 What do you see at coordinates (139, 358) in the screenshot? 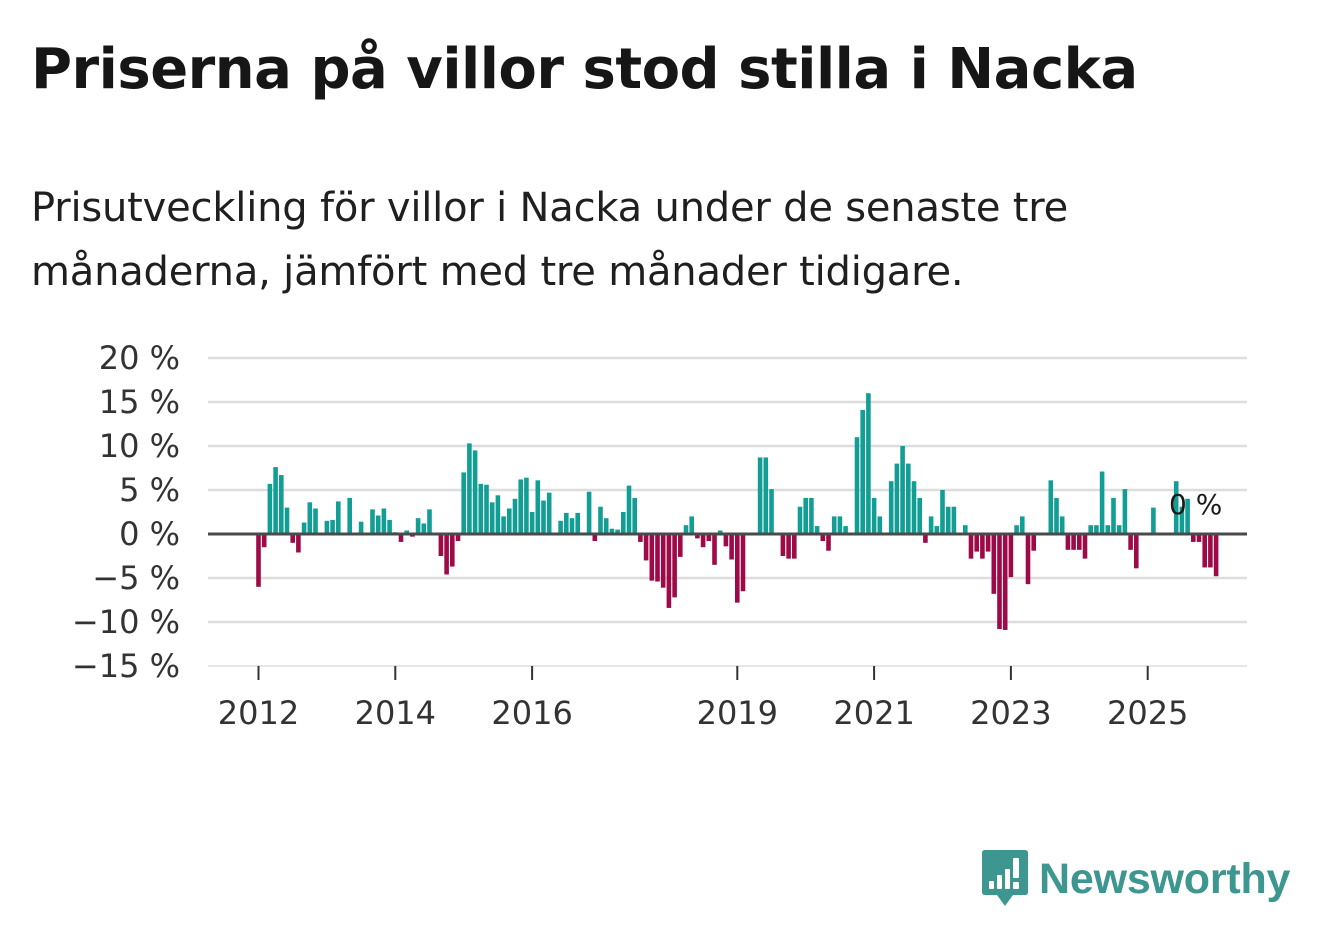
I see `y-tick-label: 20 %` at bounding box center [139, 358].